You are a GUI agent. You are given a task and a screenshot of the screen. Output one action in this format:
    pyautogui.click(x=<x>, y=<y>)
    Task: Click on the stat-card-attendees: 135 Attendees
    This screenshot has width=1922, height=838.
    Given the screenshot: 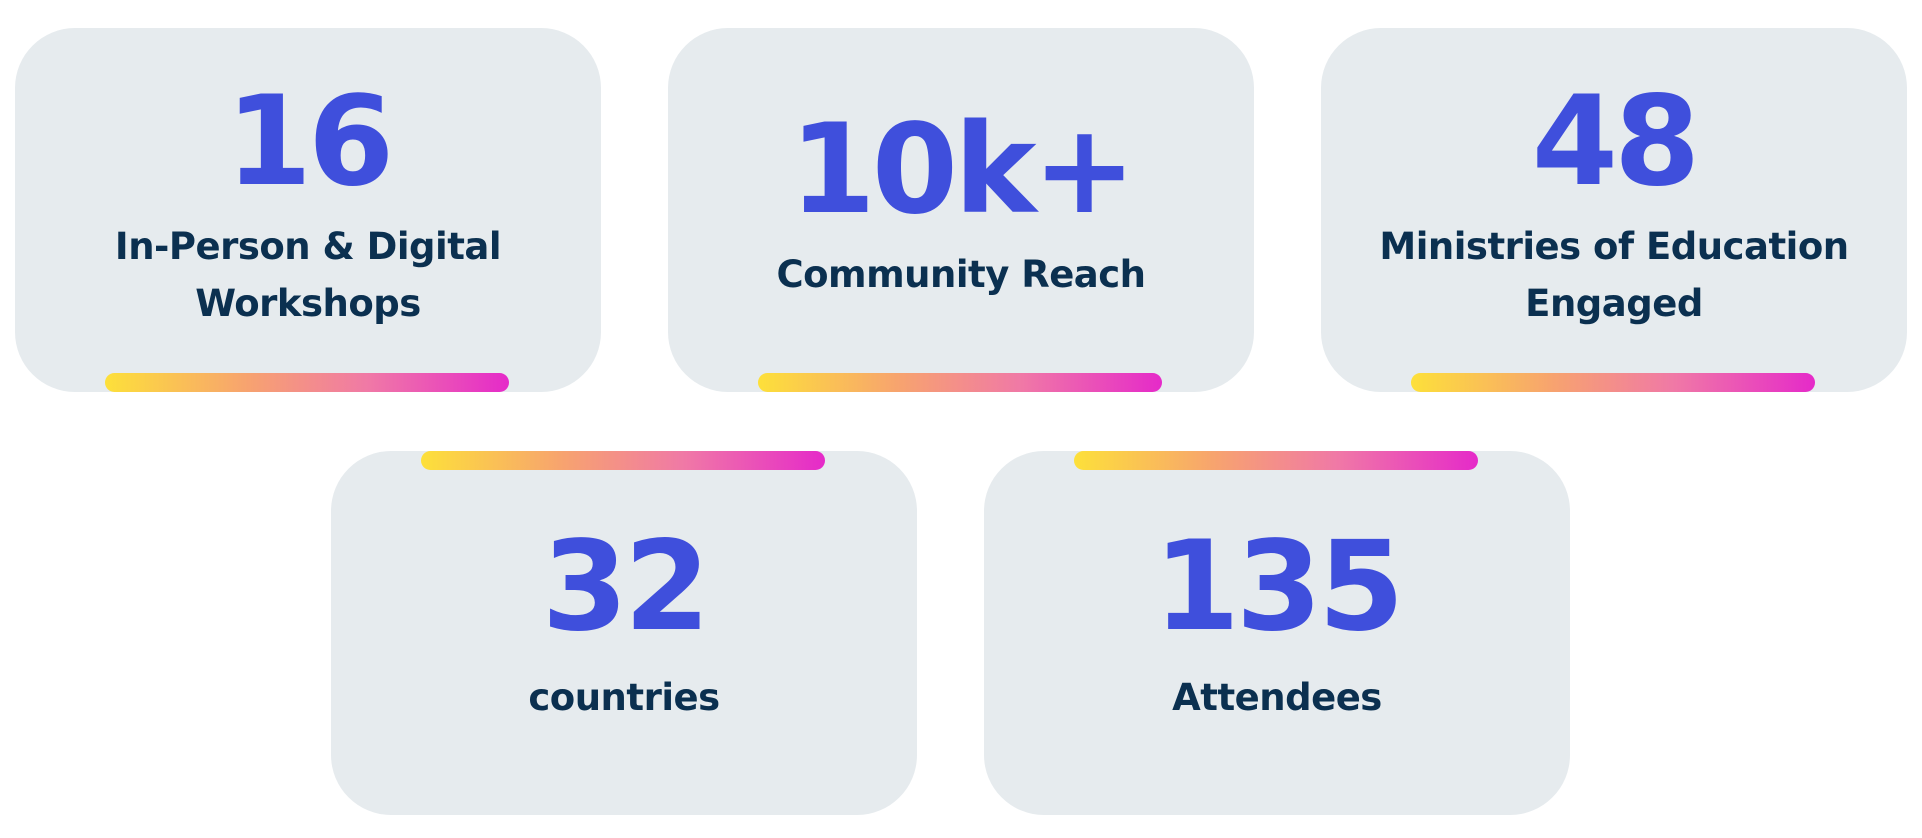 What is the action you would take?
    pyautogui.click(x=1277, y=633)
    